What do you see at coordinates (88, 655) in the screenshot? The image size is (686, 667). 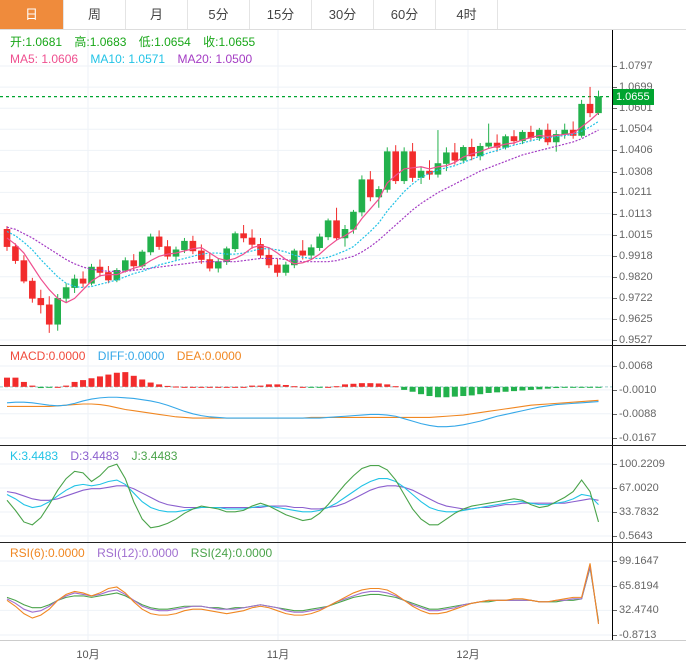 I see `x-axis-tick: 10月` at bounding box center [88, 655].